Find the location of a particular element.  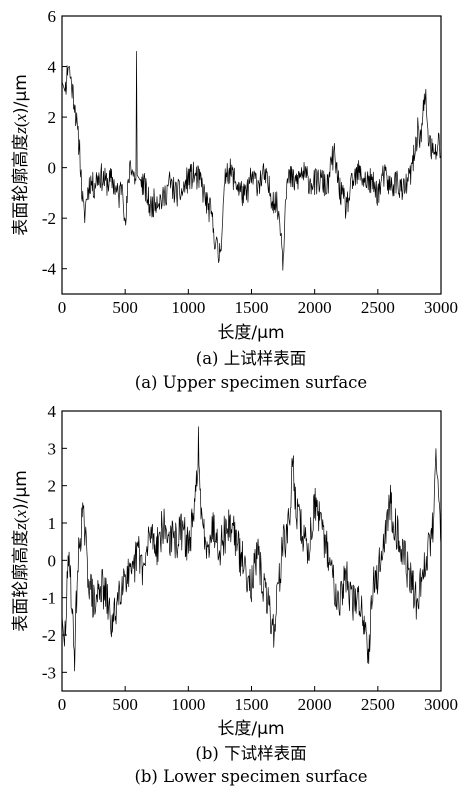

upper-x-tick-label: 0 is located at coordinates (62, 307).